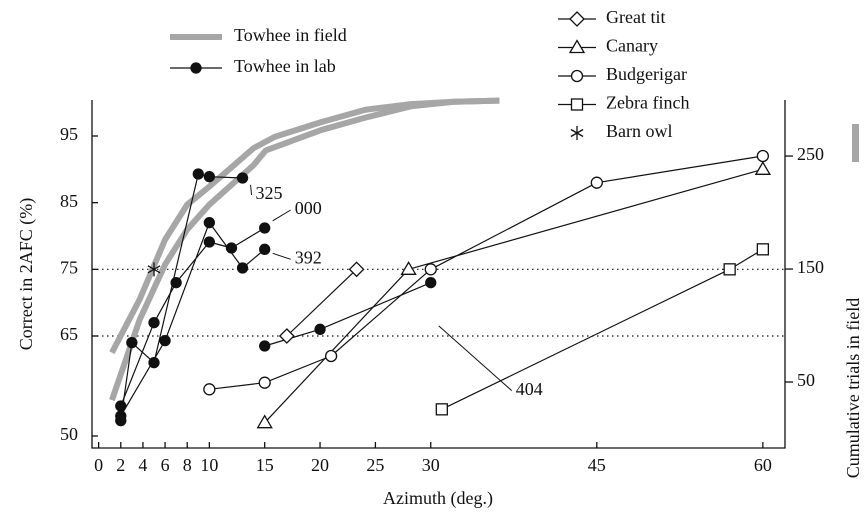  I want to click on legend-label: Towhee in lab, so click(285, 66).